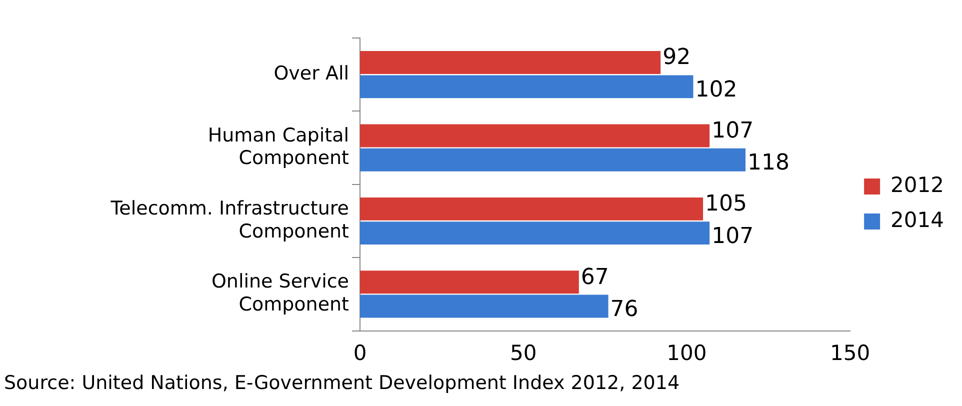  What do you see at coordinates (229, 220) in the screenshot?
I see `y-tick-label: Telecomm. Infrastructure Component` at bounding box center [229, 220].